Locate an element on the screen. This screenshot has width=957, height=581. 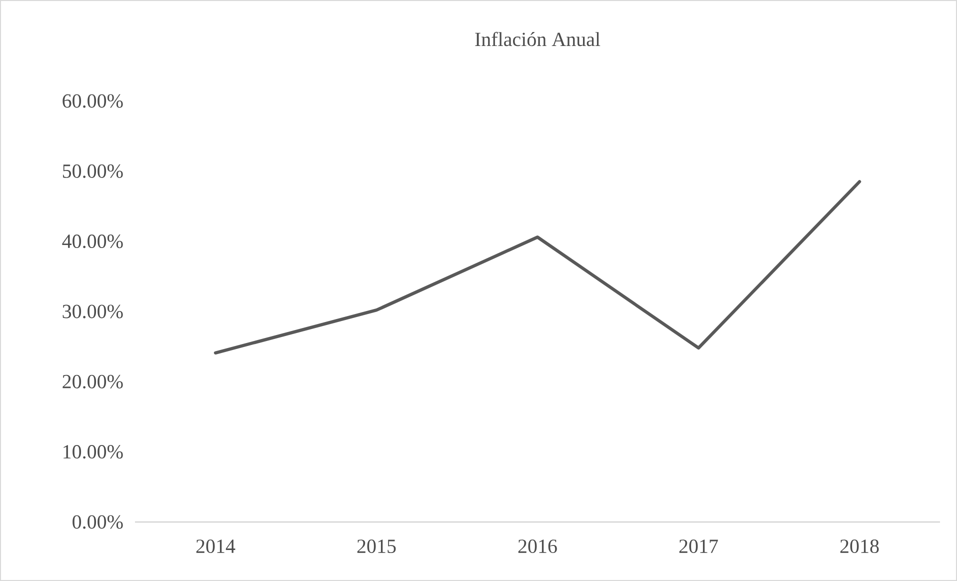
y-tick-label: 40.00% is located at coordinates (92, 241).